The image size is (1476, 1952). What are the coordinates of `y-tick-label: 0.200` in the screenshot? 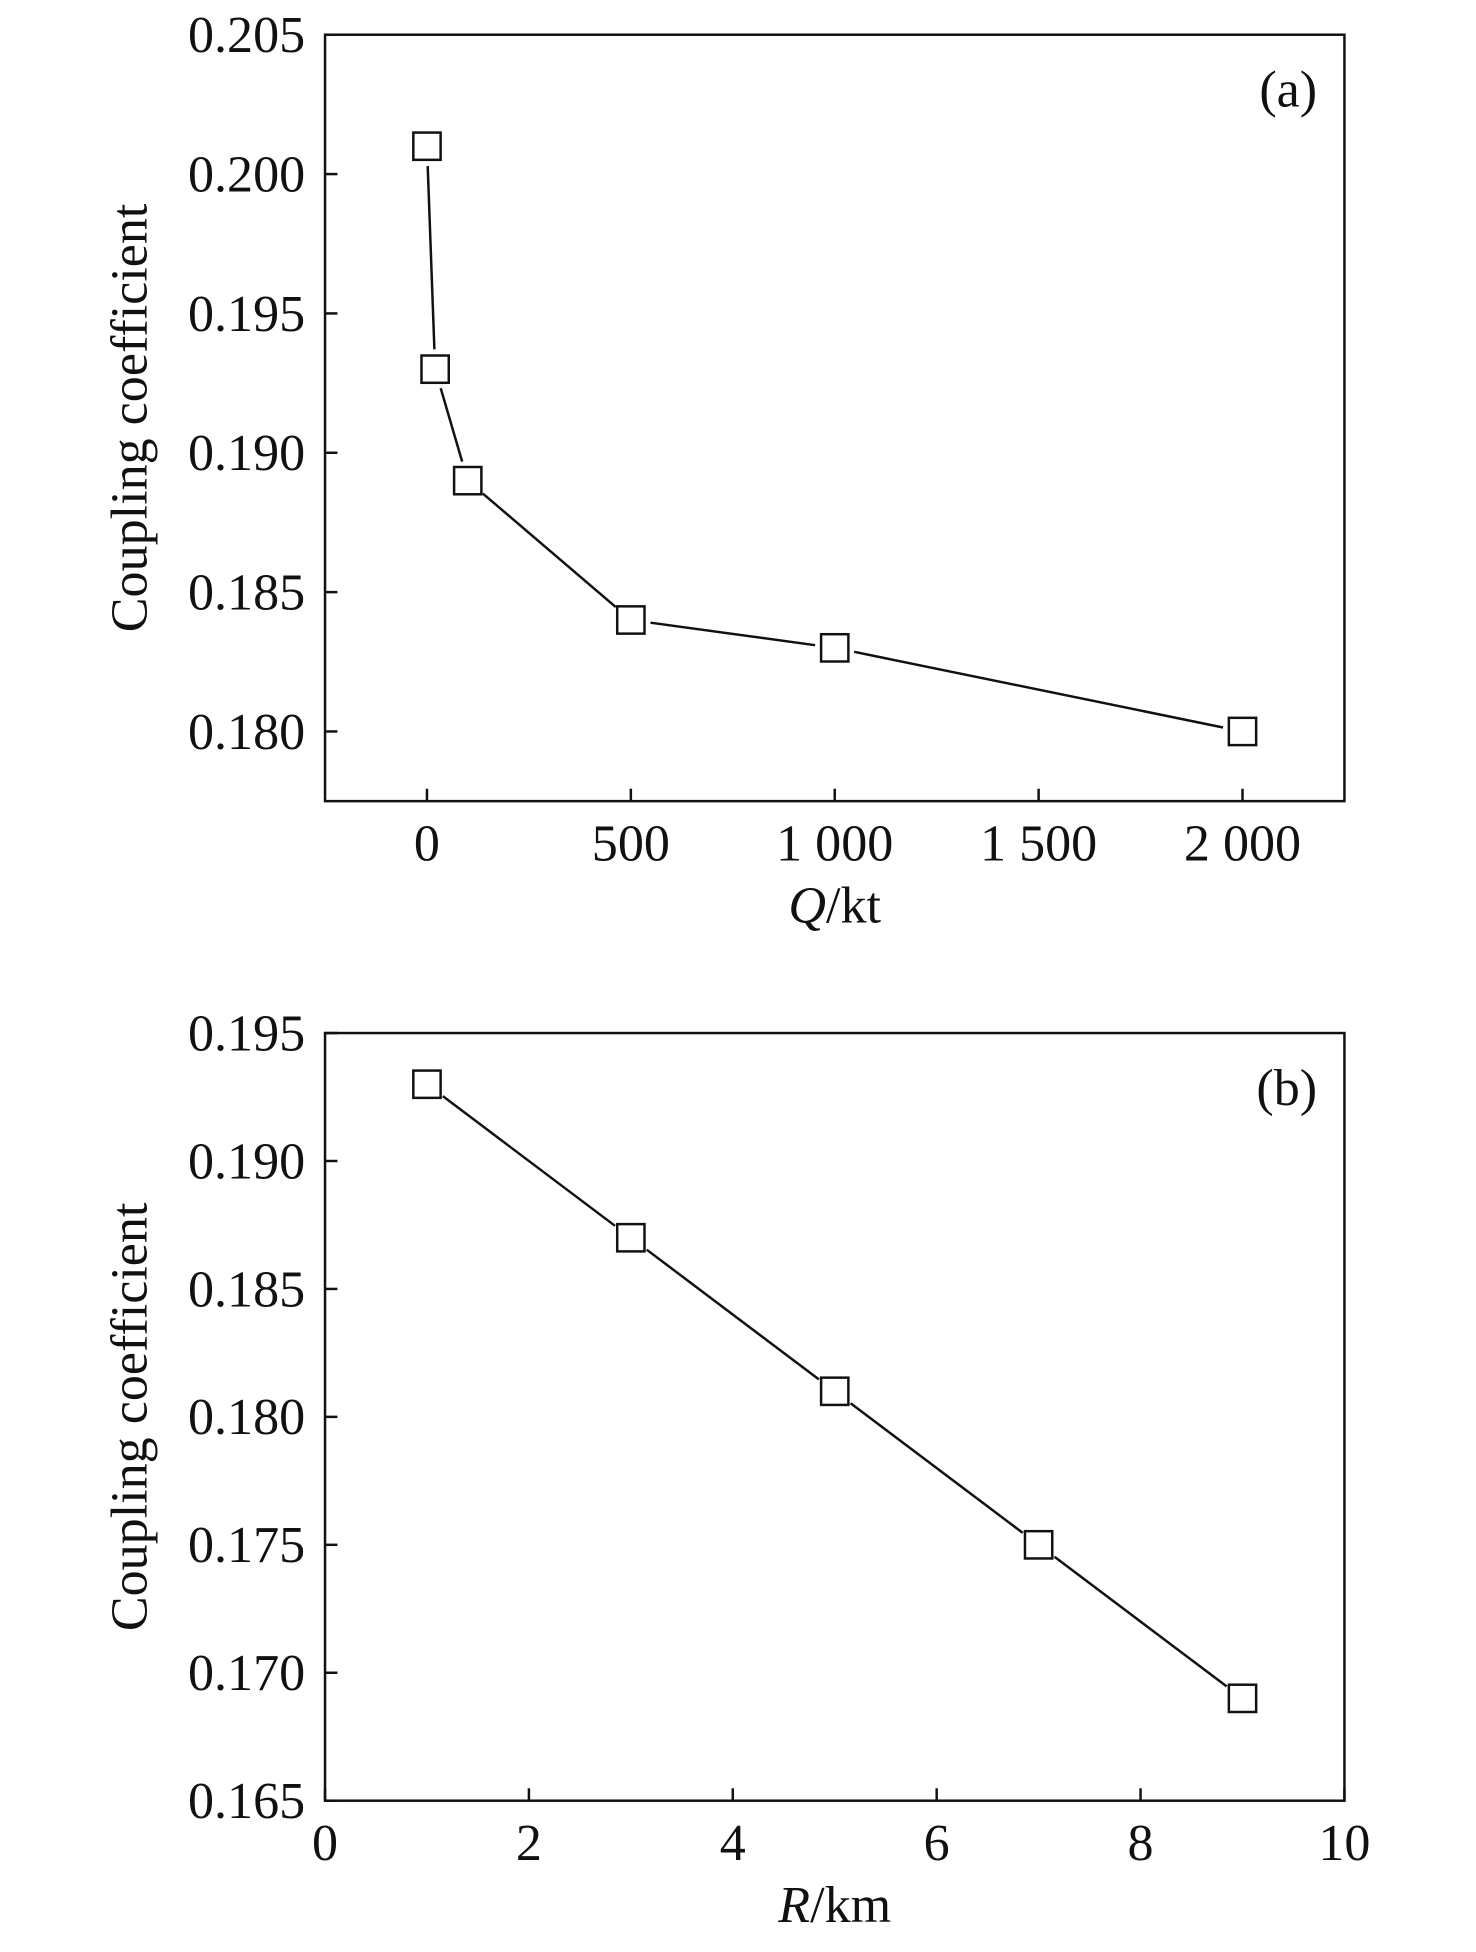 It's located at (246, 174).